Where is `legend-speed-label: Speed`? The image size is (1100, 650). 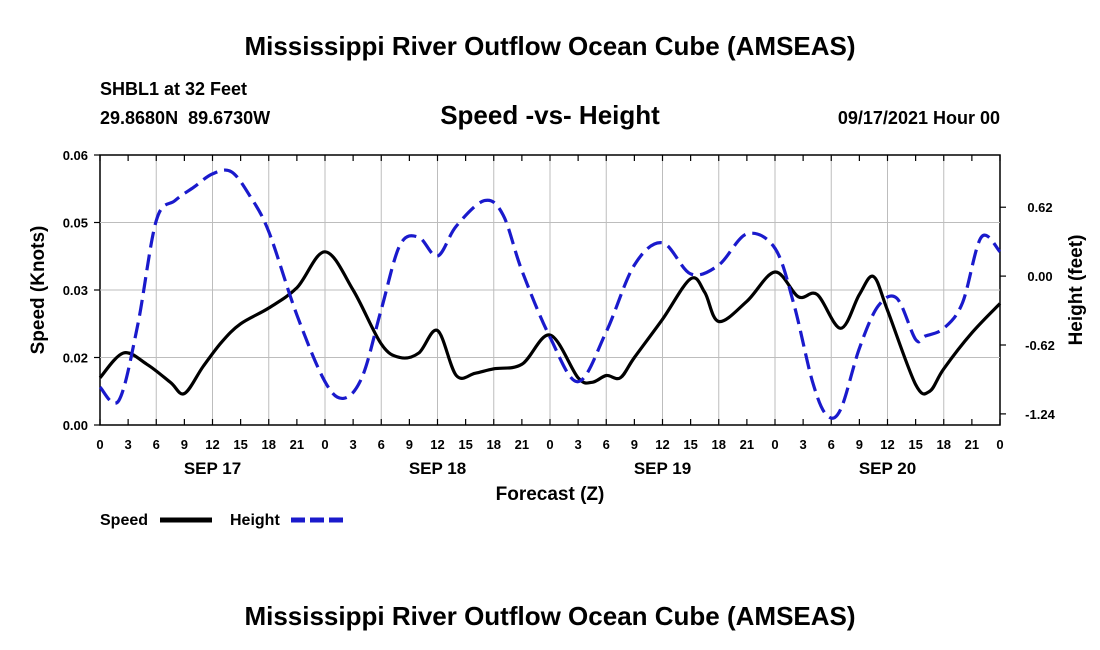 legend-speed-label: Speed is located at coordinates (124, 520).